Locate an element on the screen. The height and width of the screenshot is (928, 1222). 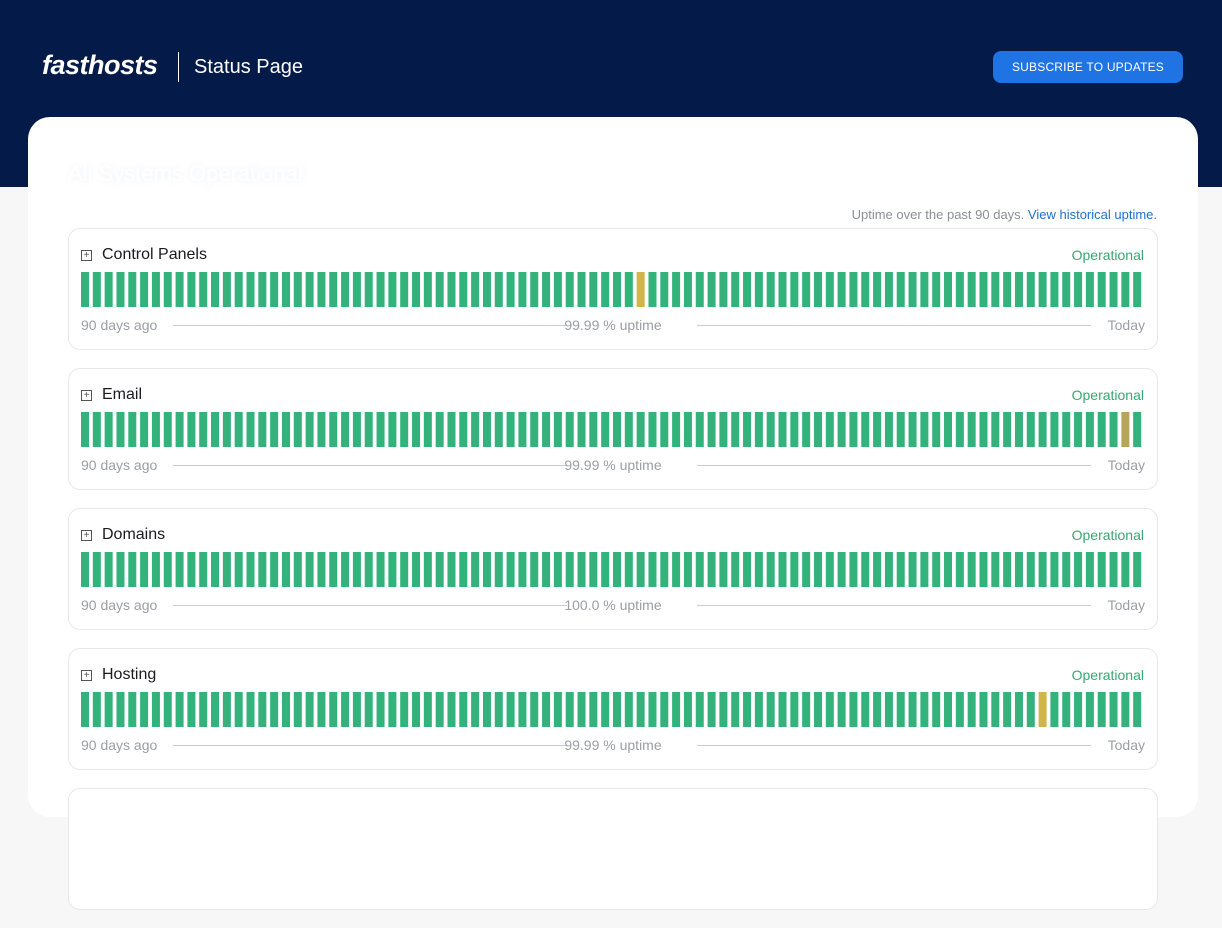
expand-icon: + is located at coordinates (86, 535).